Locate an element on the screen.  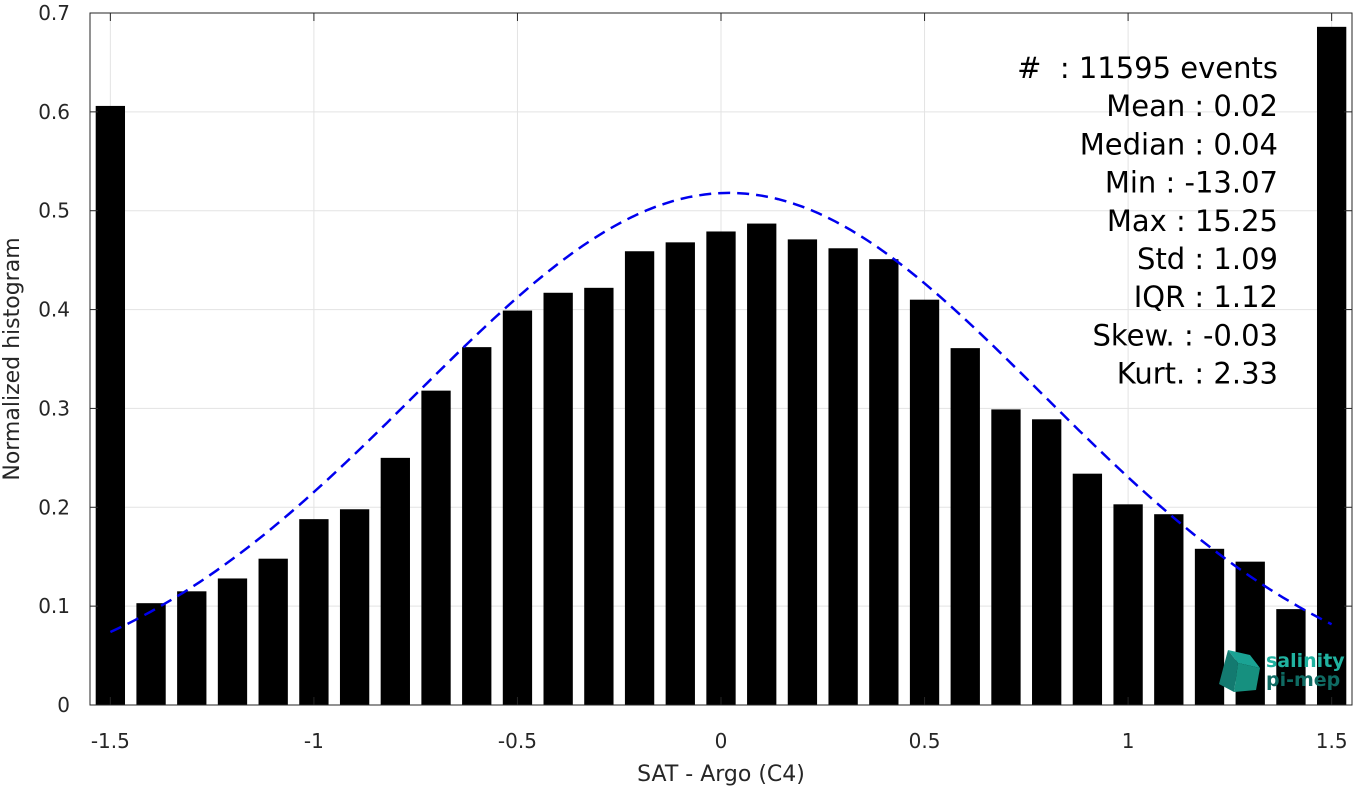
stat-line: Kurt. : 2.33 is located at coordinates (1197, 374).